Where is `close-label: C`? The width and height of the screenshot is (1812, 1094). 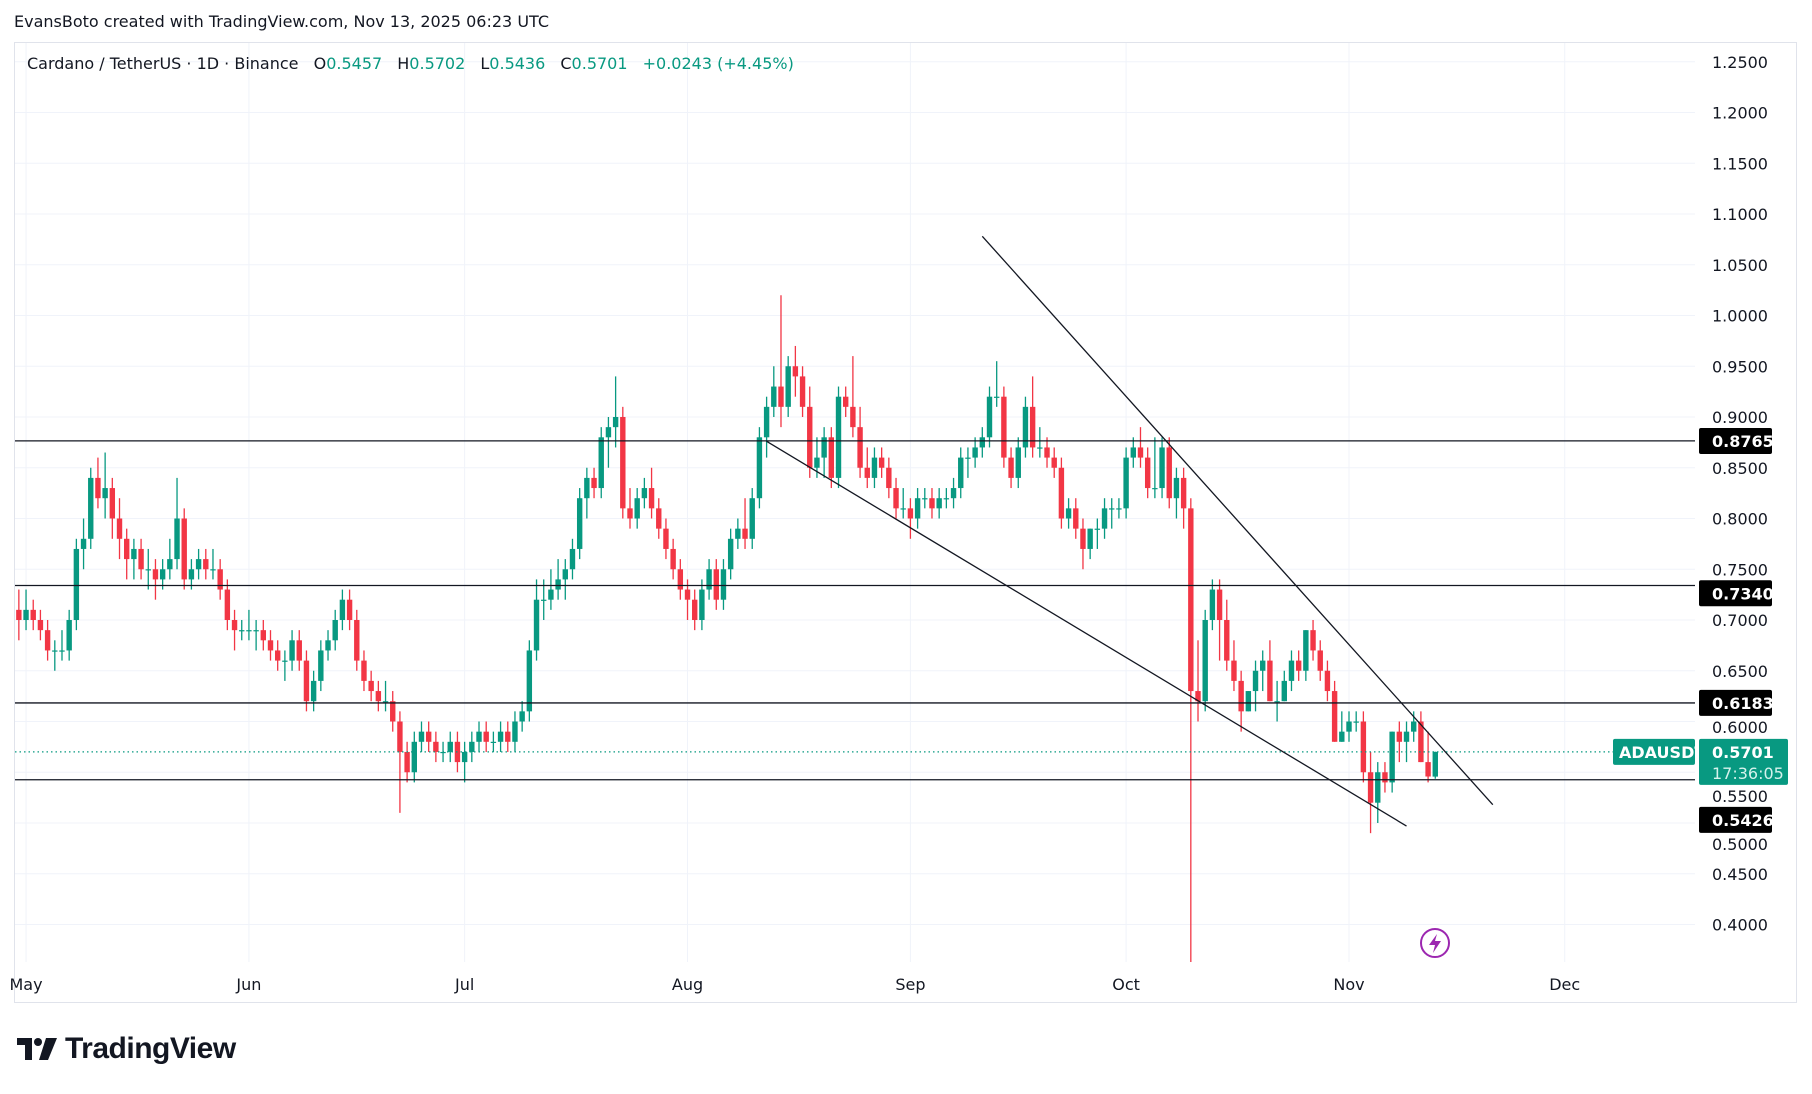
close-label: C is located at coordinates (566, 63).